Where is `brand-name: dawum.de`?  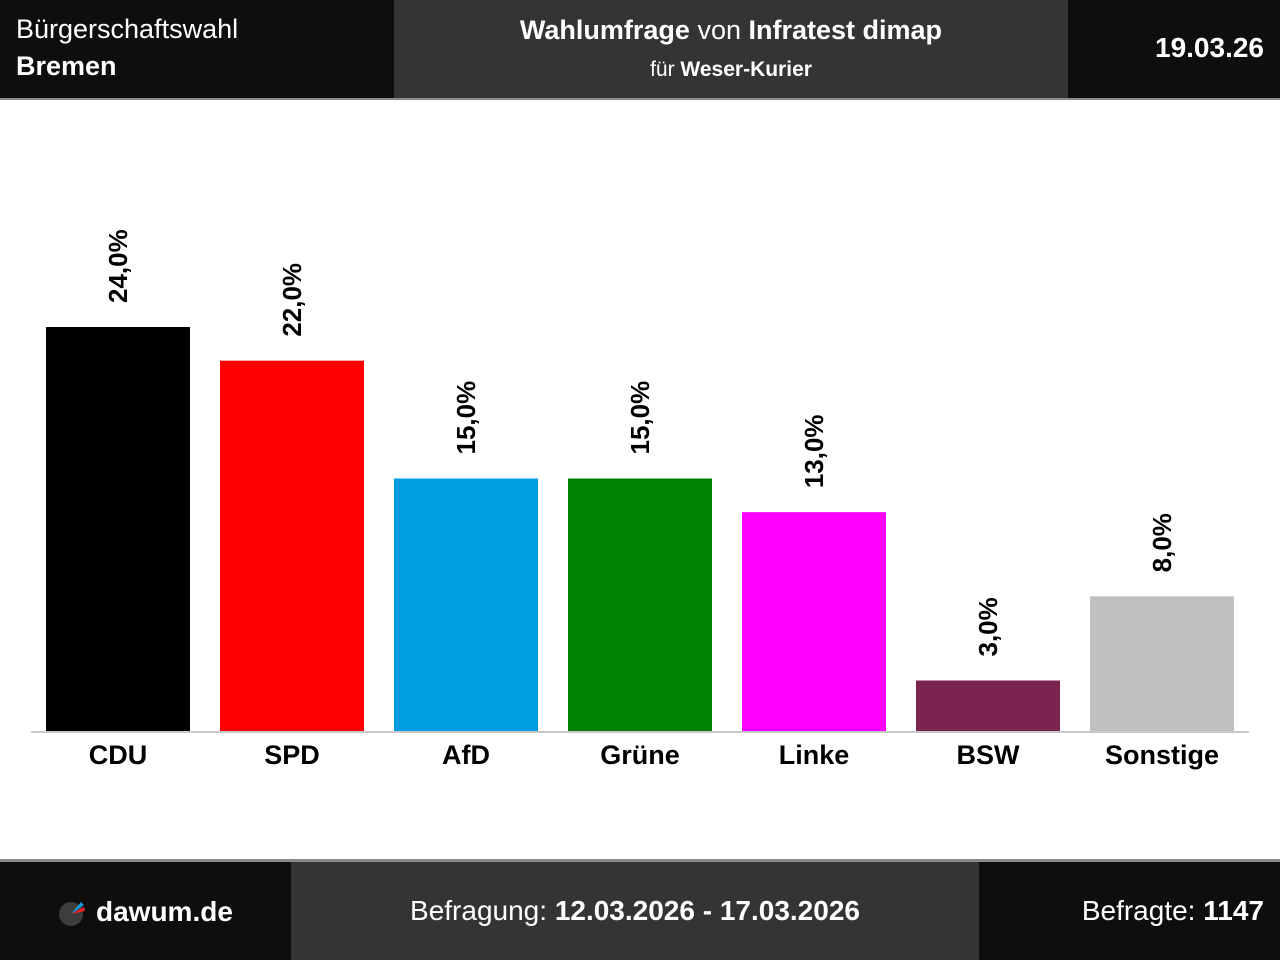 brand-name: dawum.de is located at coordinates (164, 911).